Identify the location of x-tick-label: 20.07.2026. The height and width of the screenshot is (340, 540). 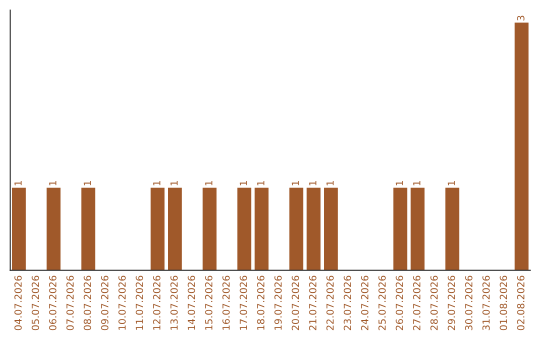
(296, 303).